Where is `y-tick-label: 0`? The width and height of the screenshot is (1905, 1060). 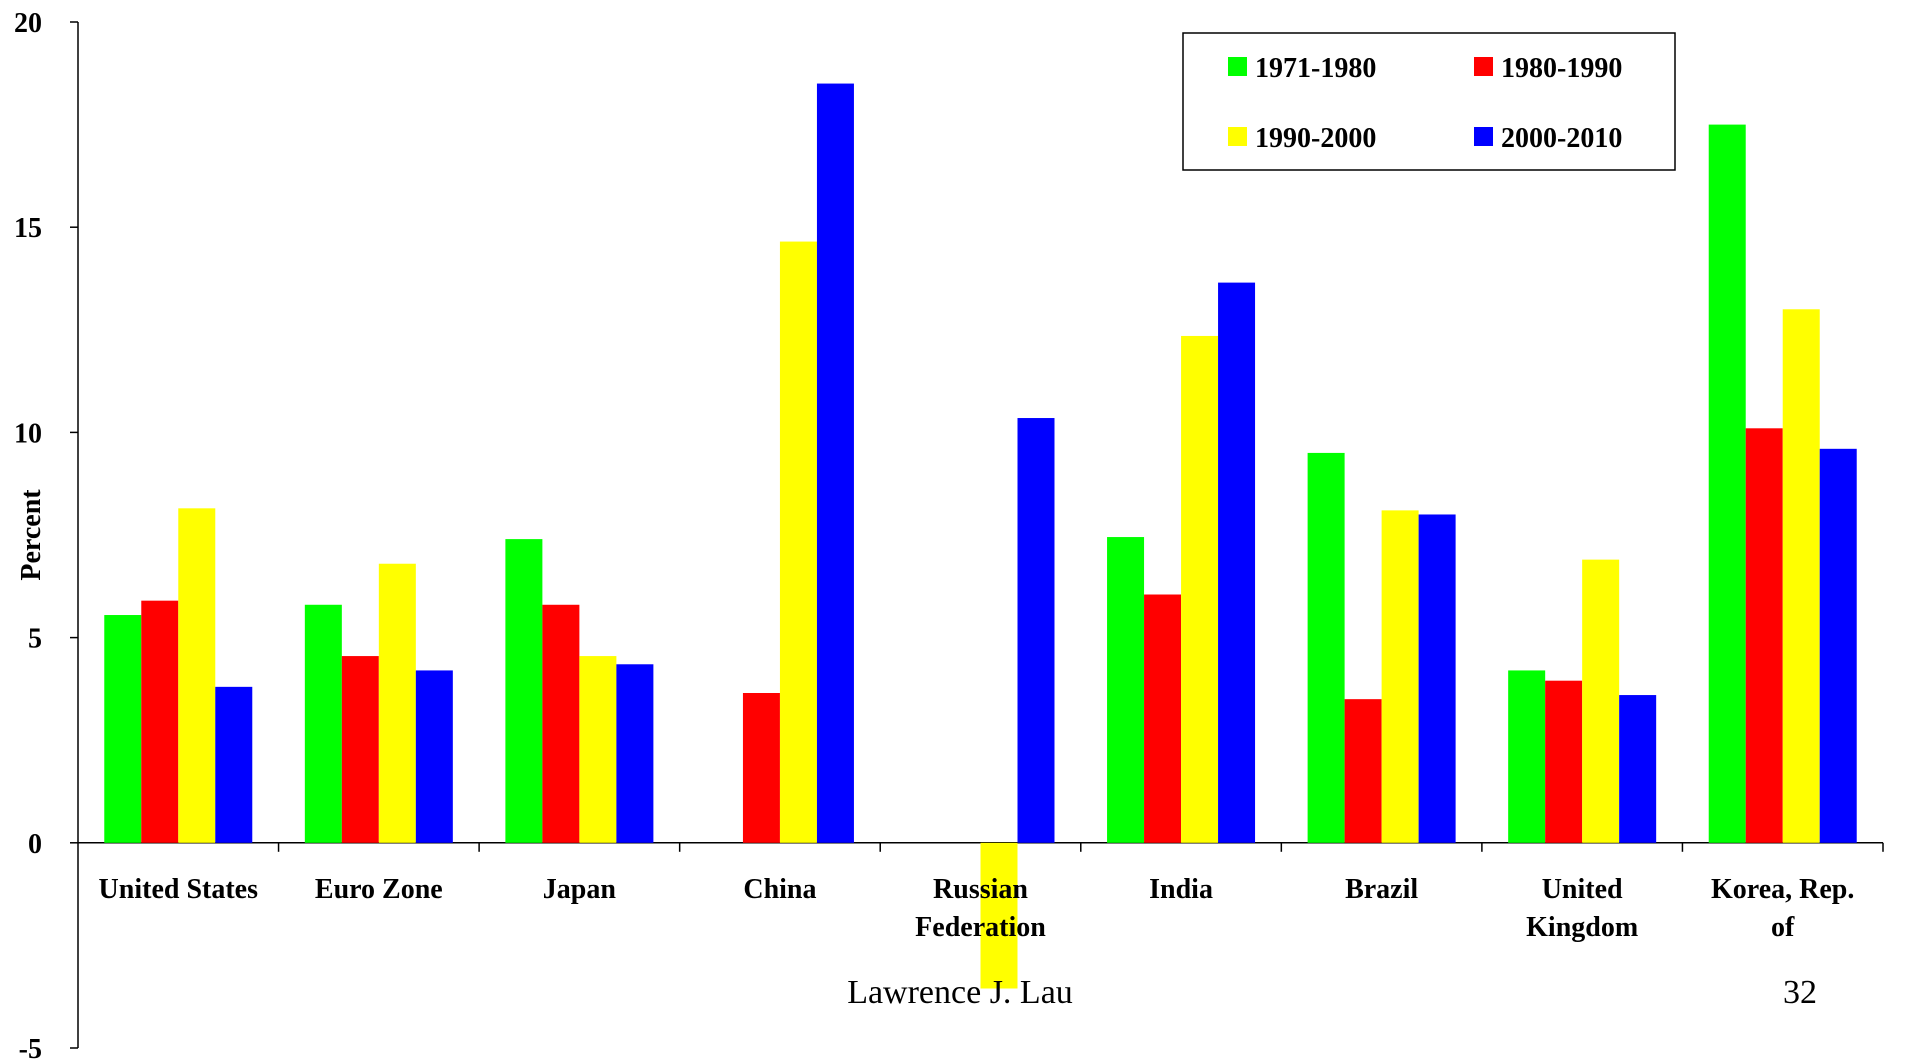 y-tick-label: 0 is located at coordinates (35, 844).